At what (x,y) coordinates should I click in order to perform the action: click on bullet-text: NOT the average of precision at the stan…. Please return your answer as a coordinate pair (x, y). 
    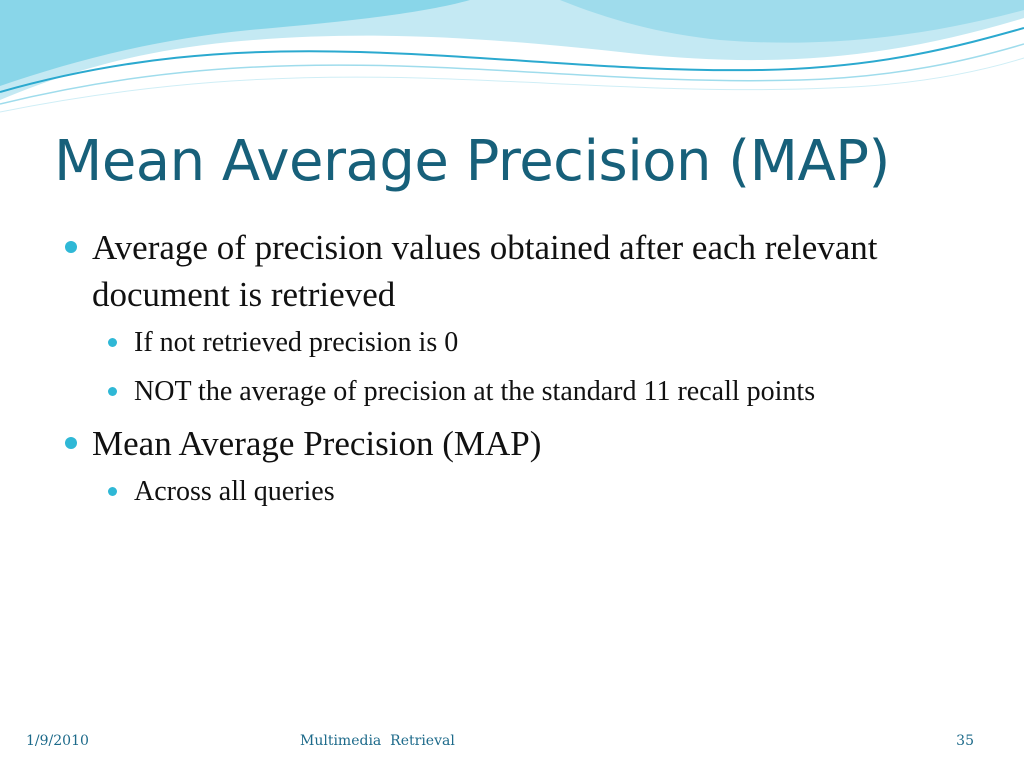
    Looking at the image, I should click on (475, 391).